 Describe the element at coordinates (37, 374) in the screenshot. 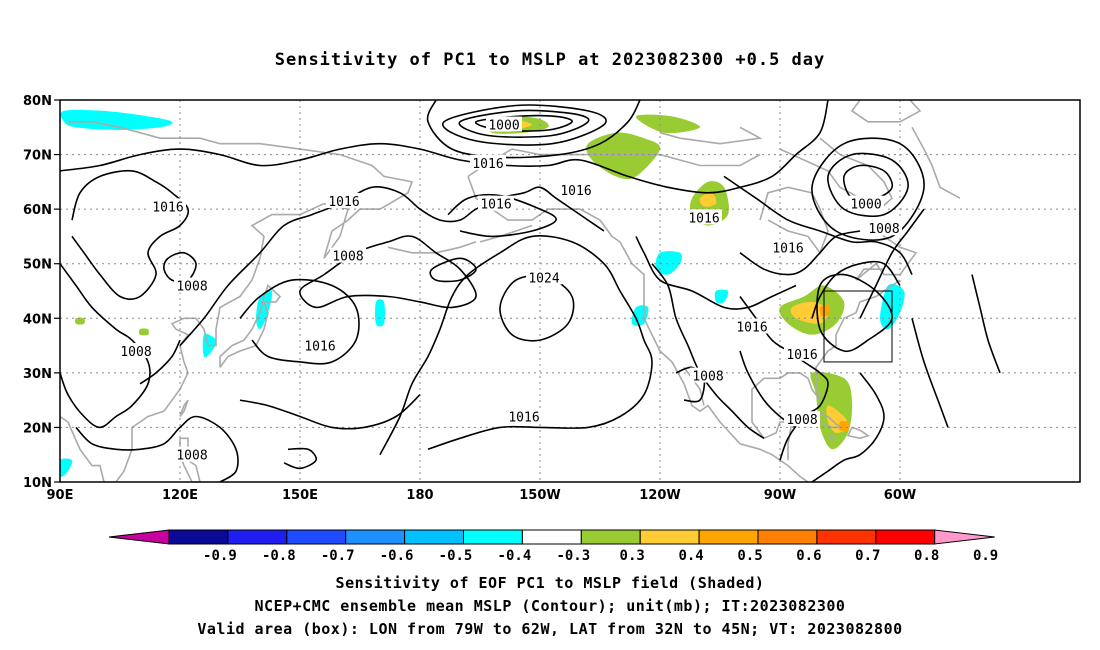

I see `lat-tick-label: 30N` at that location.